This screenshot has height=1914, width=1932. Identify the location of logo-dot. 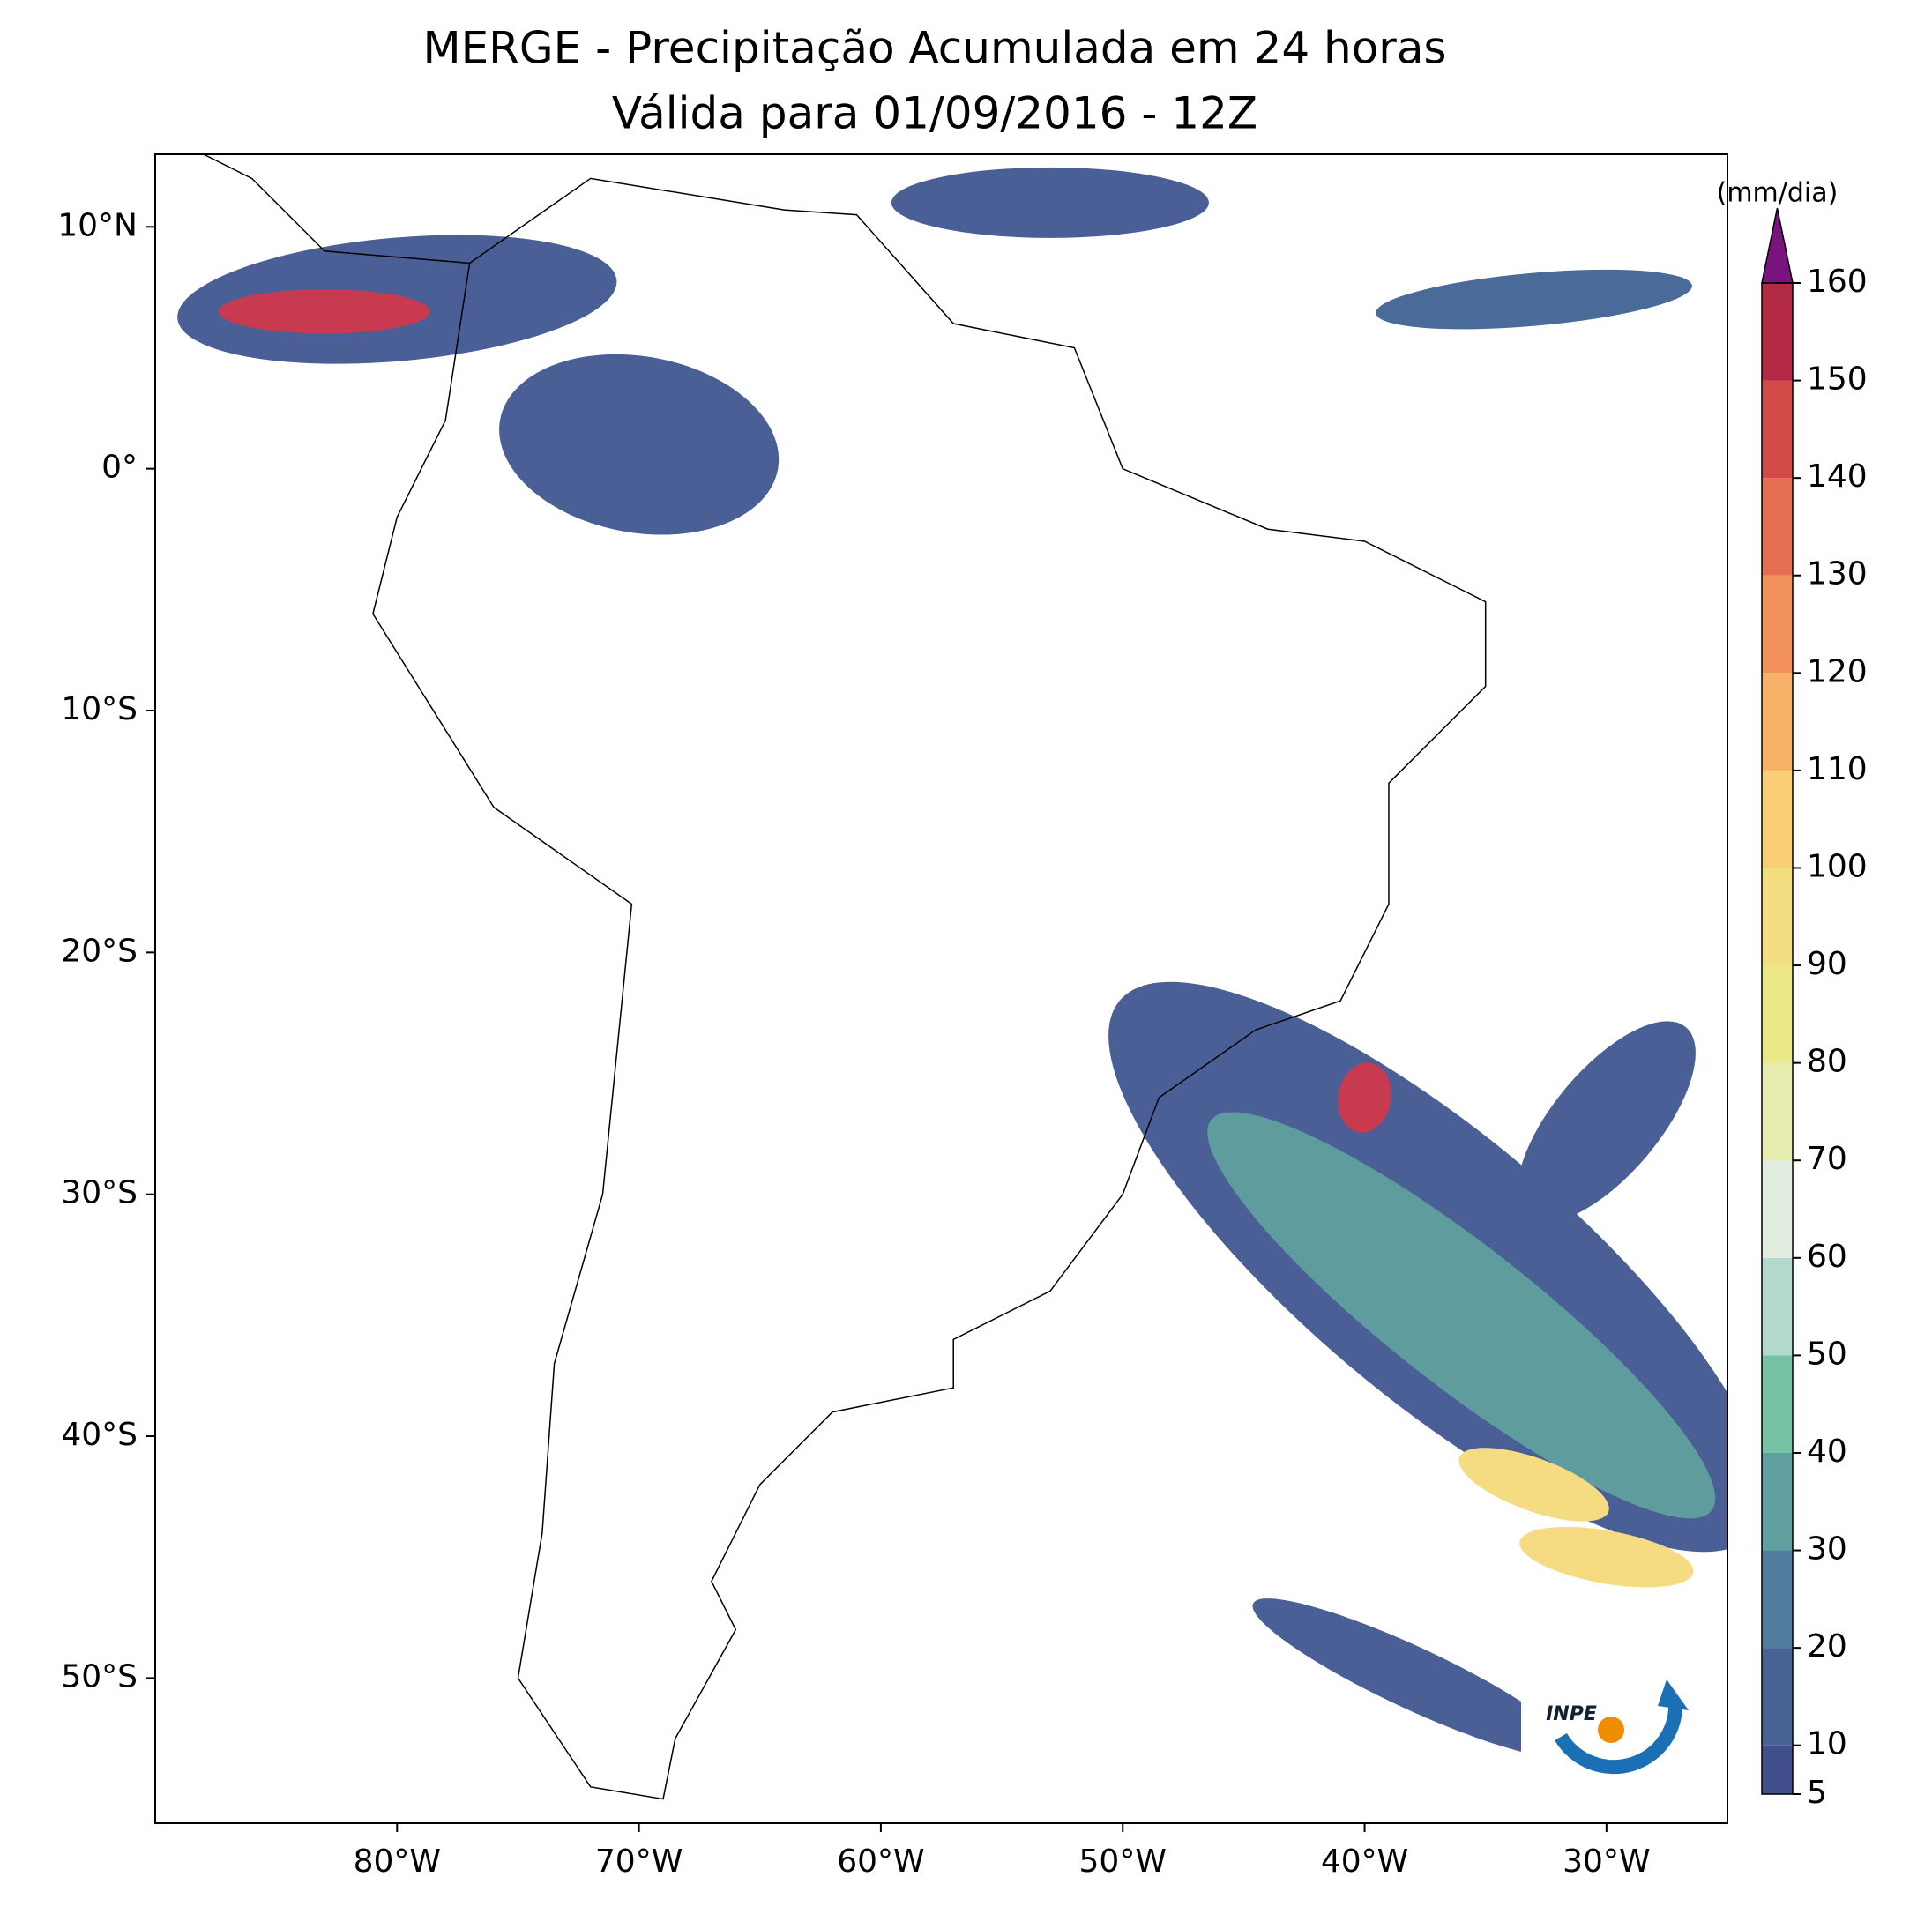
(1611, 1730).